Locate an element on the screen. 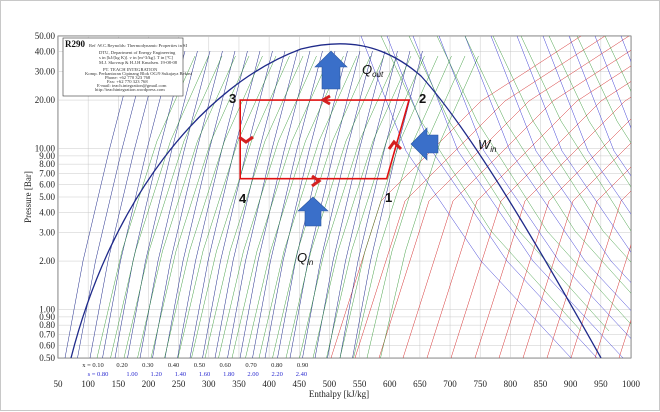 The image size is (660, 412). x-tick-label: 550 is located at coordinates (360, 384).